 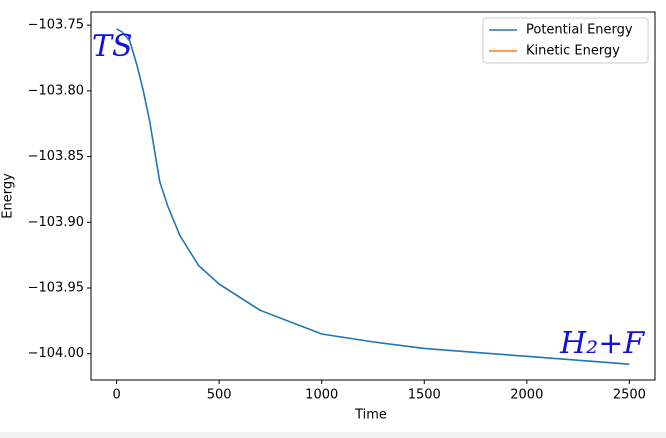 I want to click on y-tick-label: −103.75, so click(x=56, y=25).